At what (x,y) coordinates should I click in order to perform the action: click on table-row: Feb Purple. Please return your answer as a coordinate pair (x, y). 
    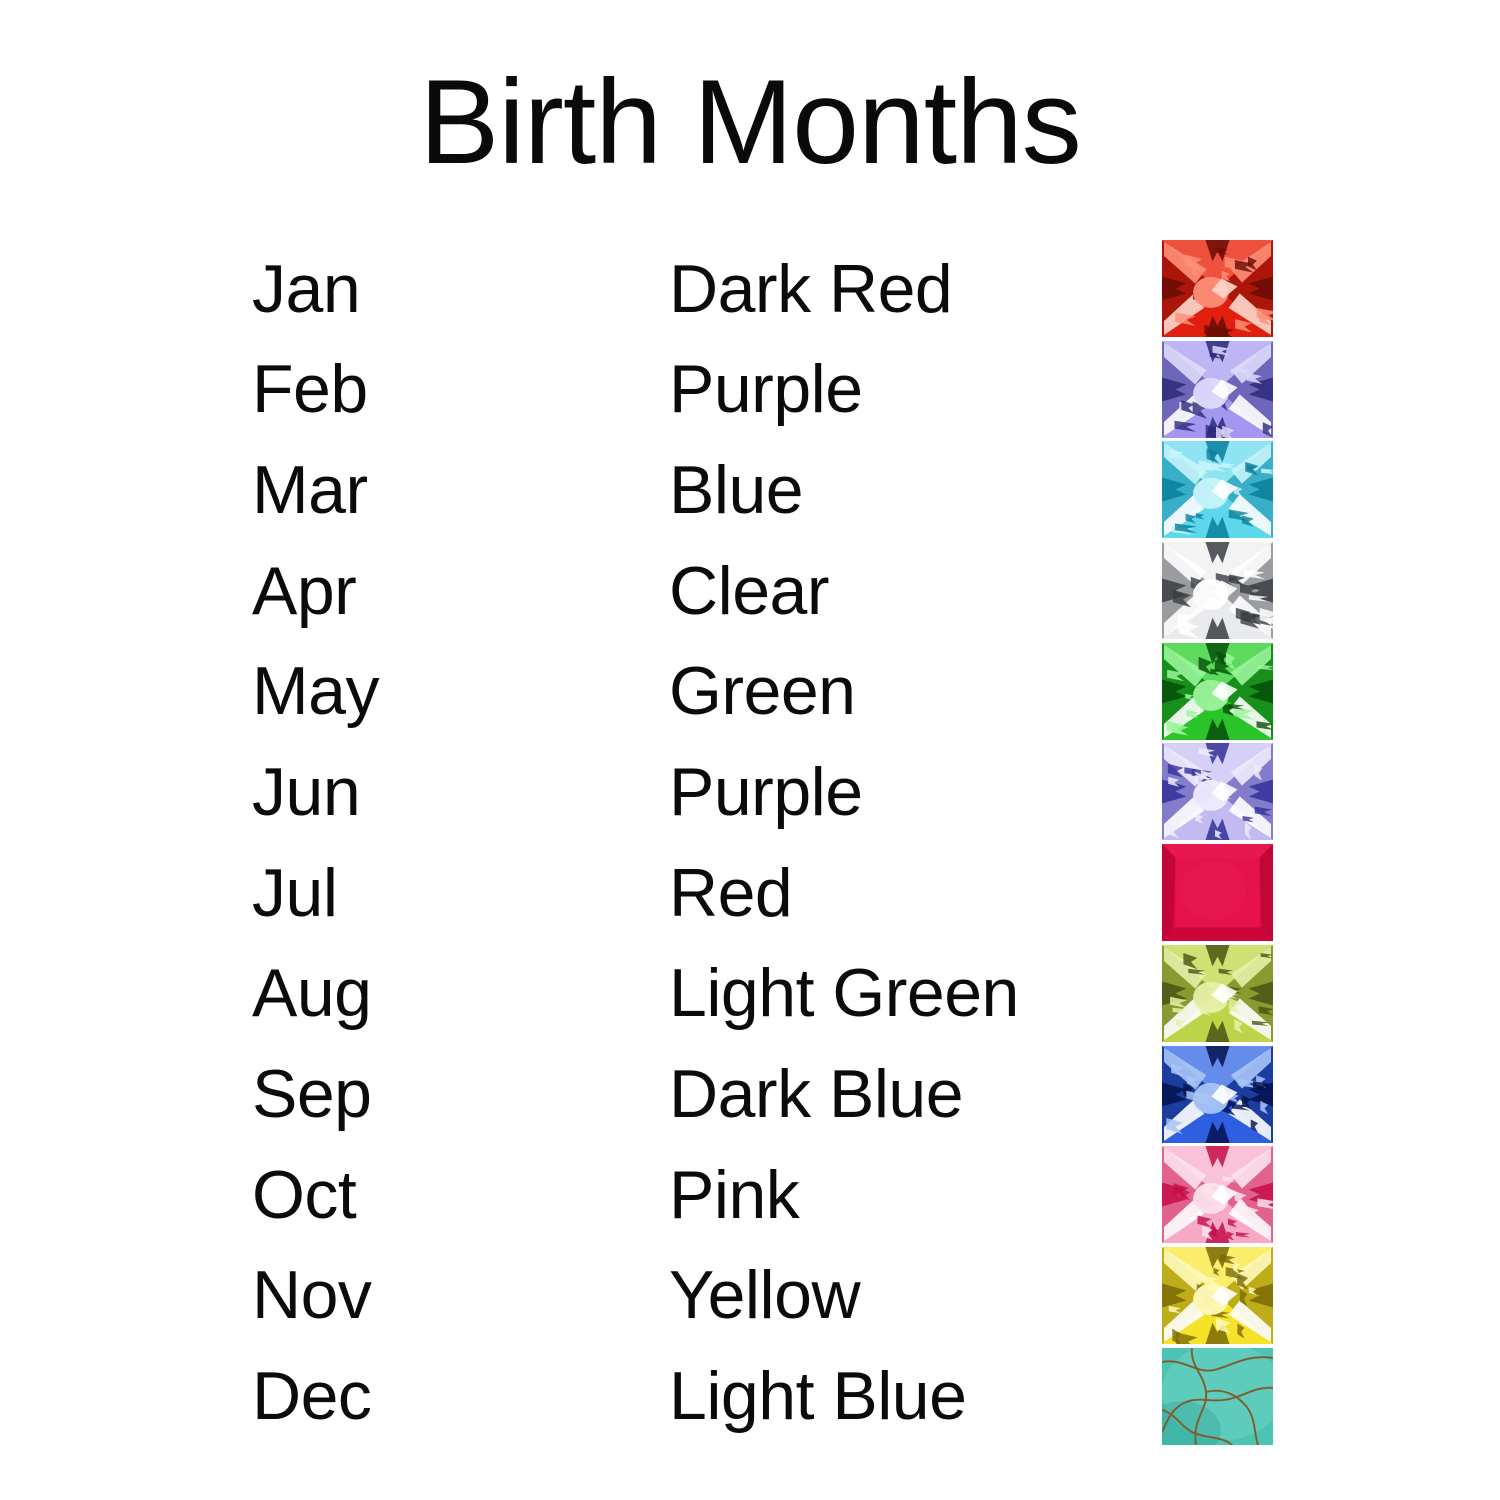
    Looking at the image, I should click on (750, 391).